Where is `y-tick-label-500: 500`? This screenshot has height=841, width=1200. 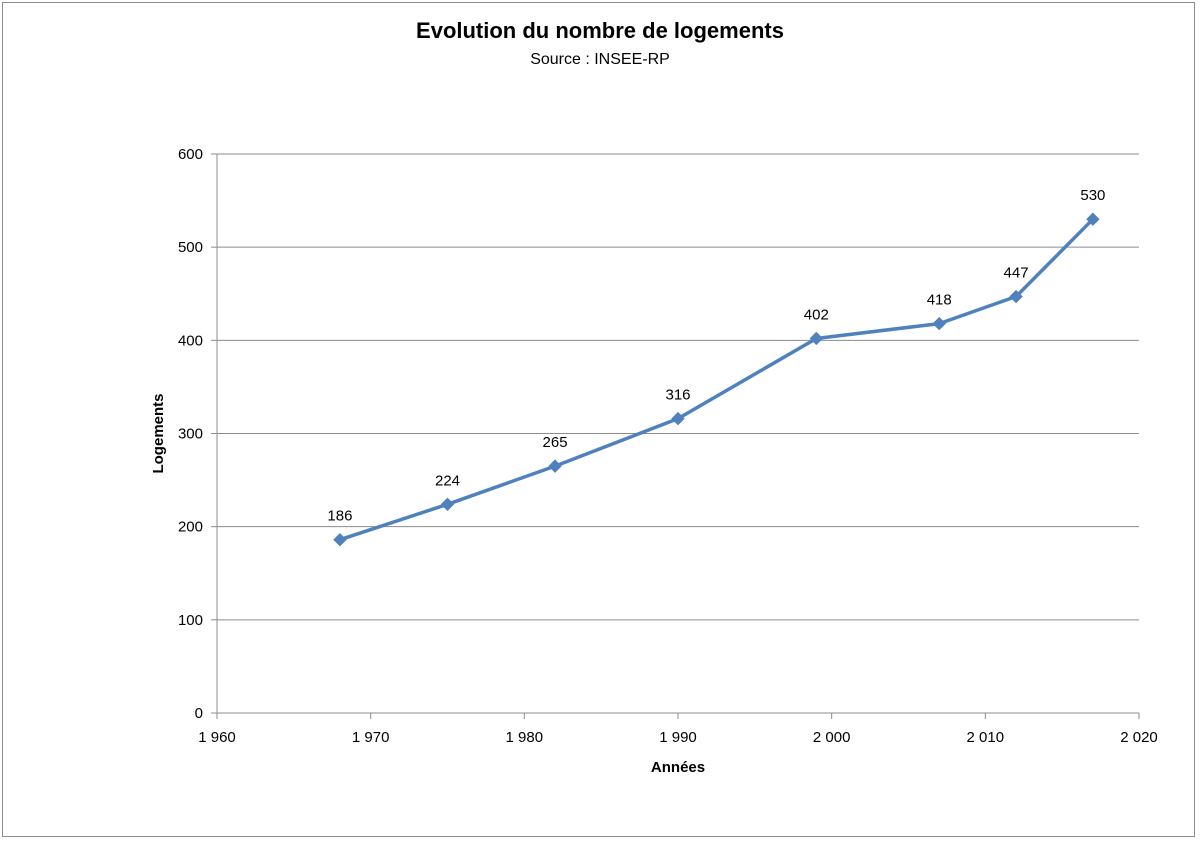
y-tick-label-500: 500 is located at coordinates (190, 247).